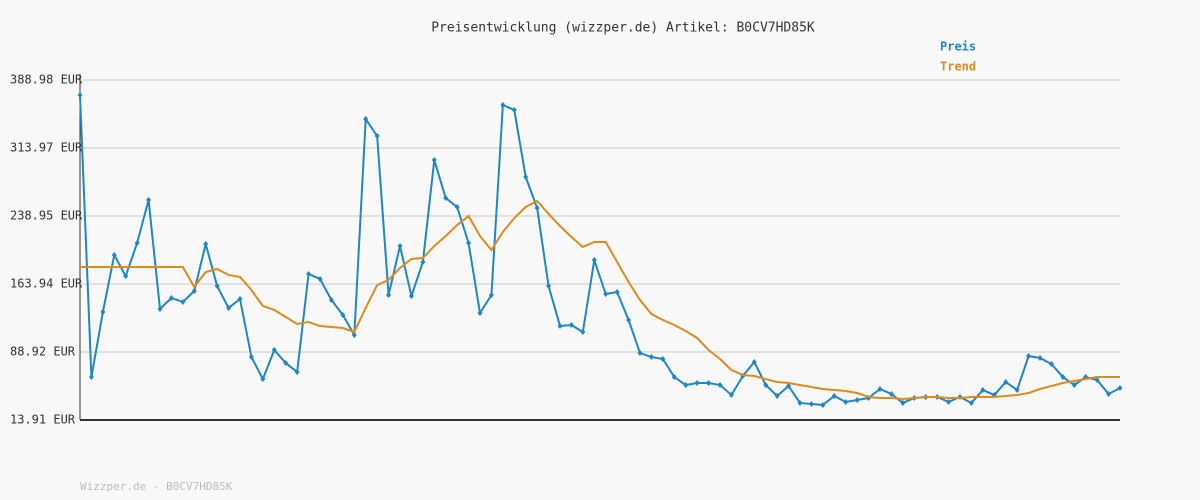  What do you see at coordinates (46, 80) in the screenshot?
I see `y-tick-label: 388.98 EUR` at bounding box center [46, 80].